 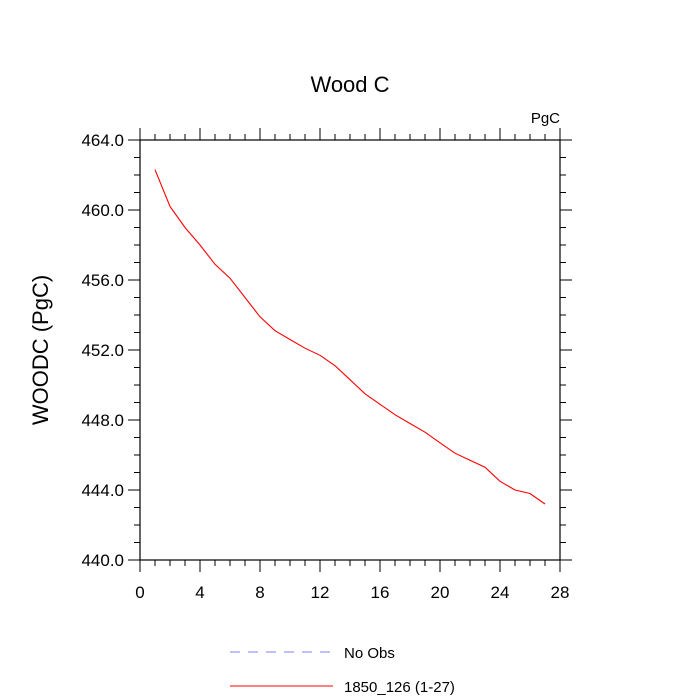 What do you see at coordinates (399, 687) in the screenshot?
I see `legend-label: 1850_126 (1-27)` at bounding box center [399, 687].